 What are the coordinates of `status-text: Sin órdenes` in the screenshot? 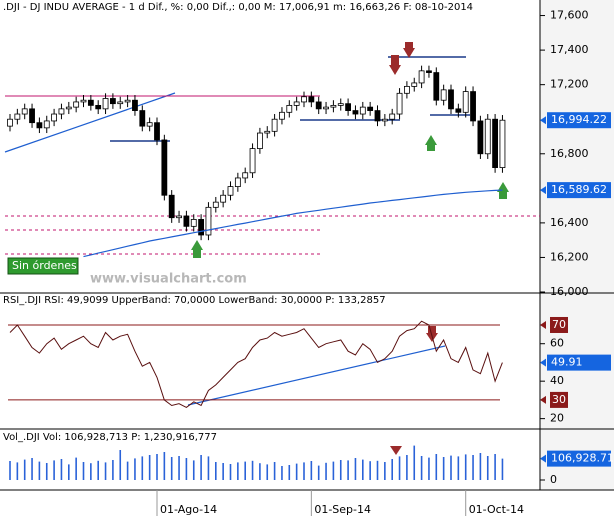 It's located at (44, 265).